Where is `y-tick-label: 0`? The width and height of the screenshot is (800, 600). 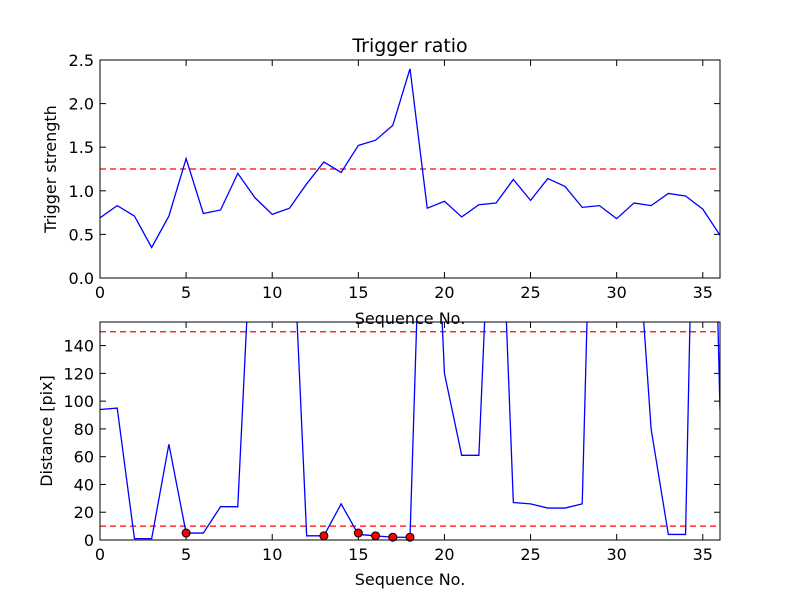 y-tick-label: 0 is located at coordinates (89, 540).